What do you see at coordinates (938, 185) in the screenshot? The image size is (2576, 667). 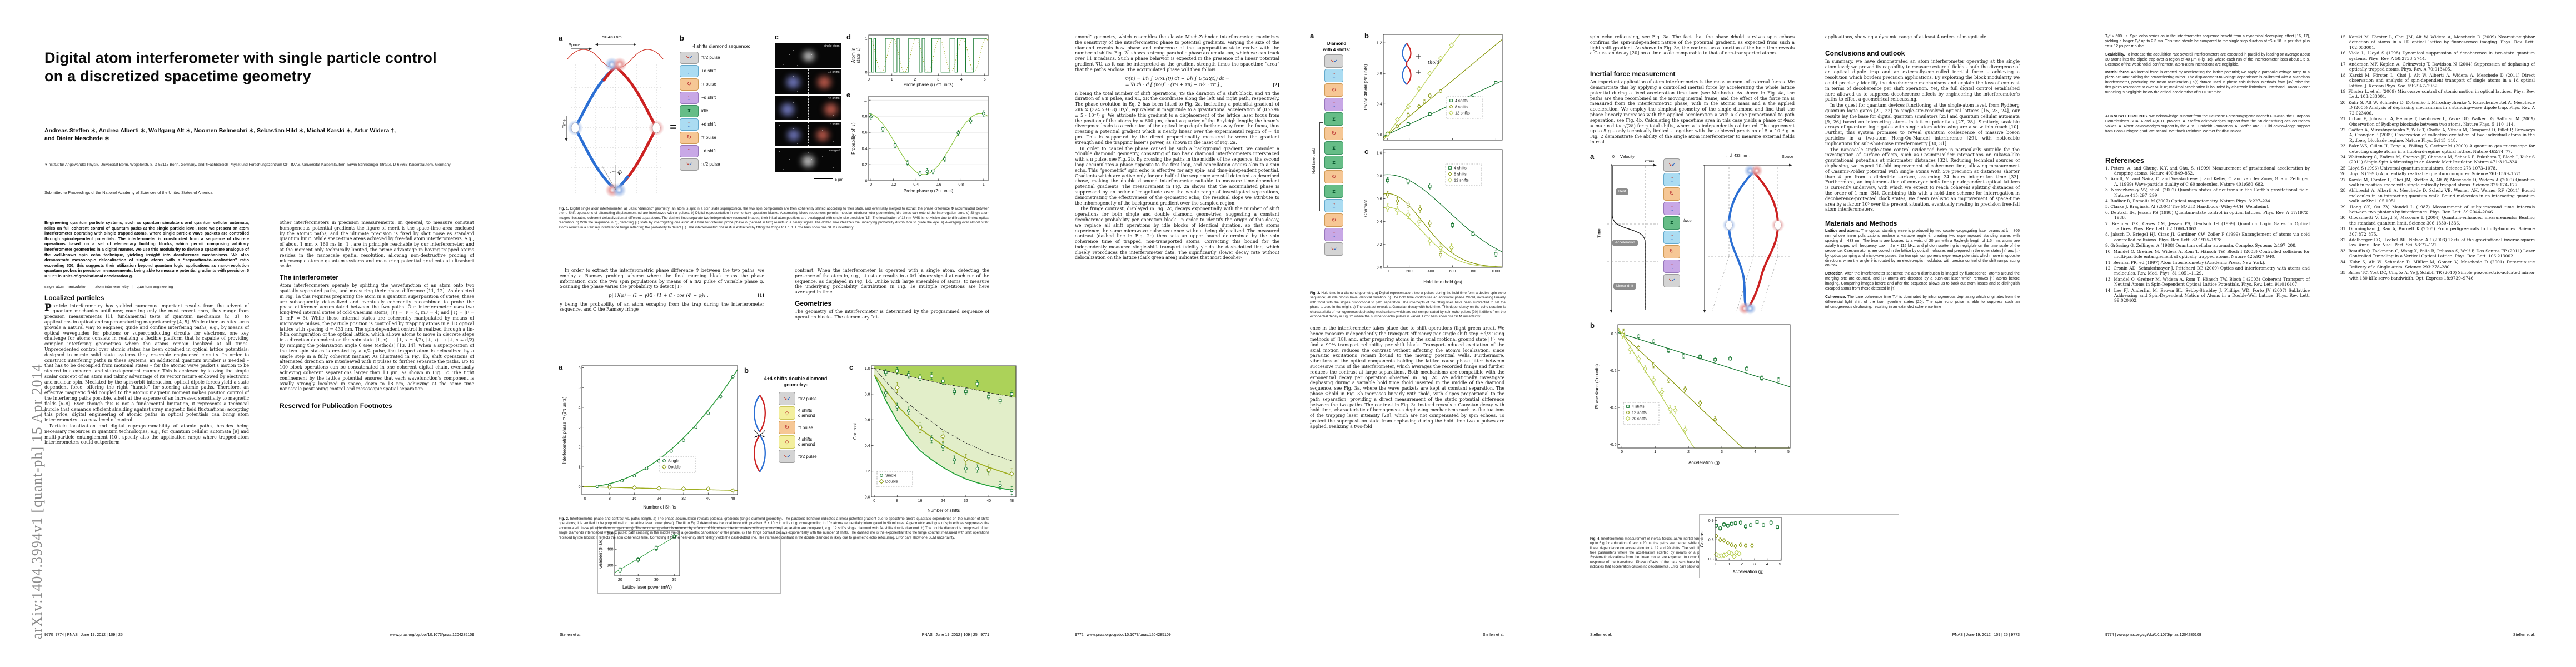 I see `svg-text: 0.6` at bounding box center [938, 185].